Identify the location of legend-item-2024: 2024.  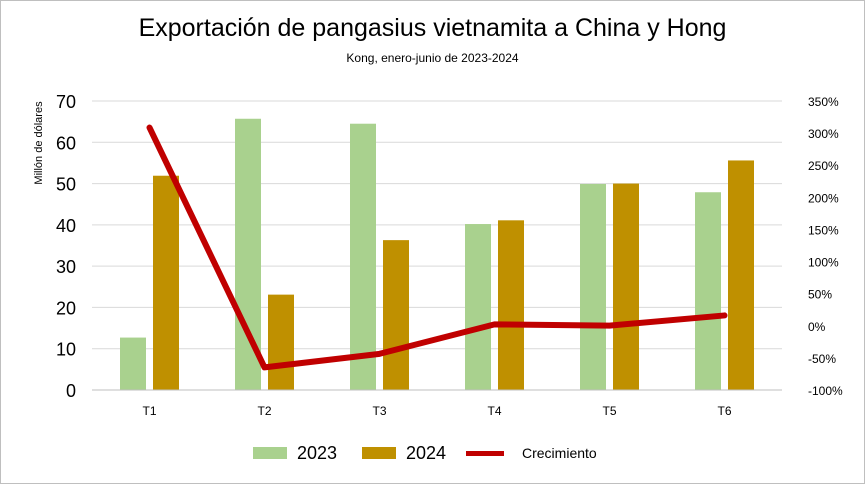
(404, 453).